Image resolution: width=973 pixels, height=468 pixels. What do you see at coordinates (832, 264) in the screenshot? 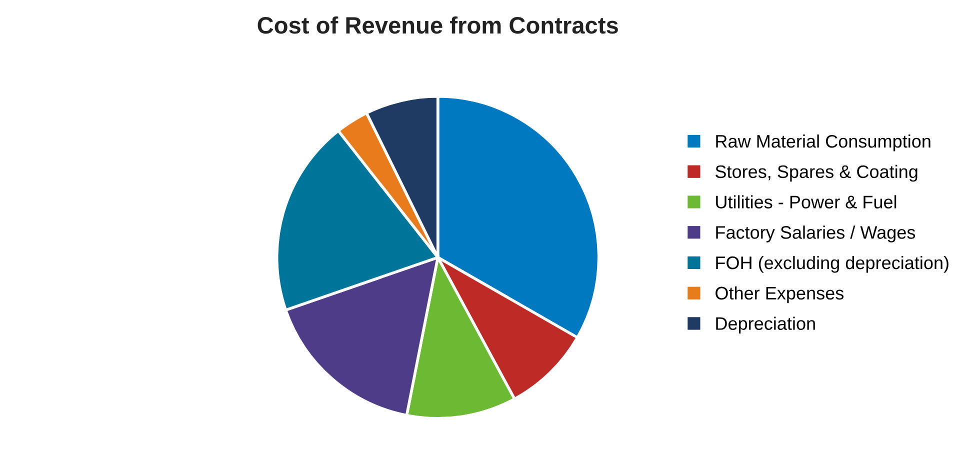
I see `legend-label: FOH (excluding depreciation)` at bounding box center [832, 264].